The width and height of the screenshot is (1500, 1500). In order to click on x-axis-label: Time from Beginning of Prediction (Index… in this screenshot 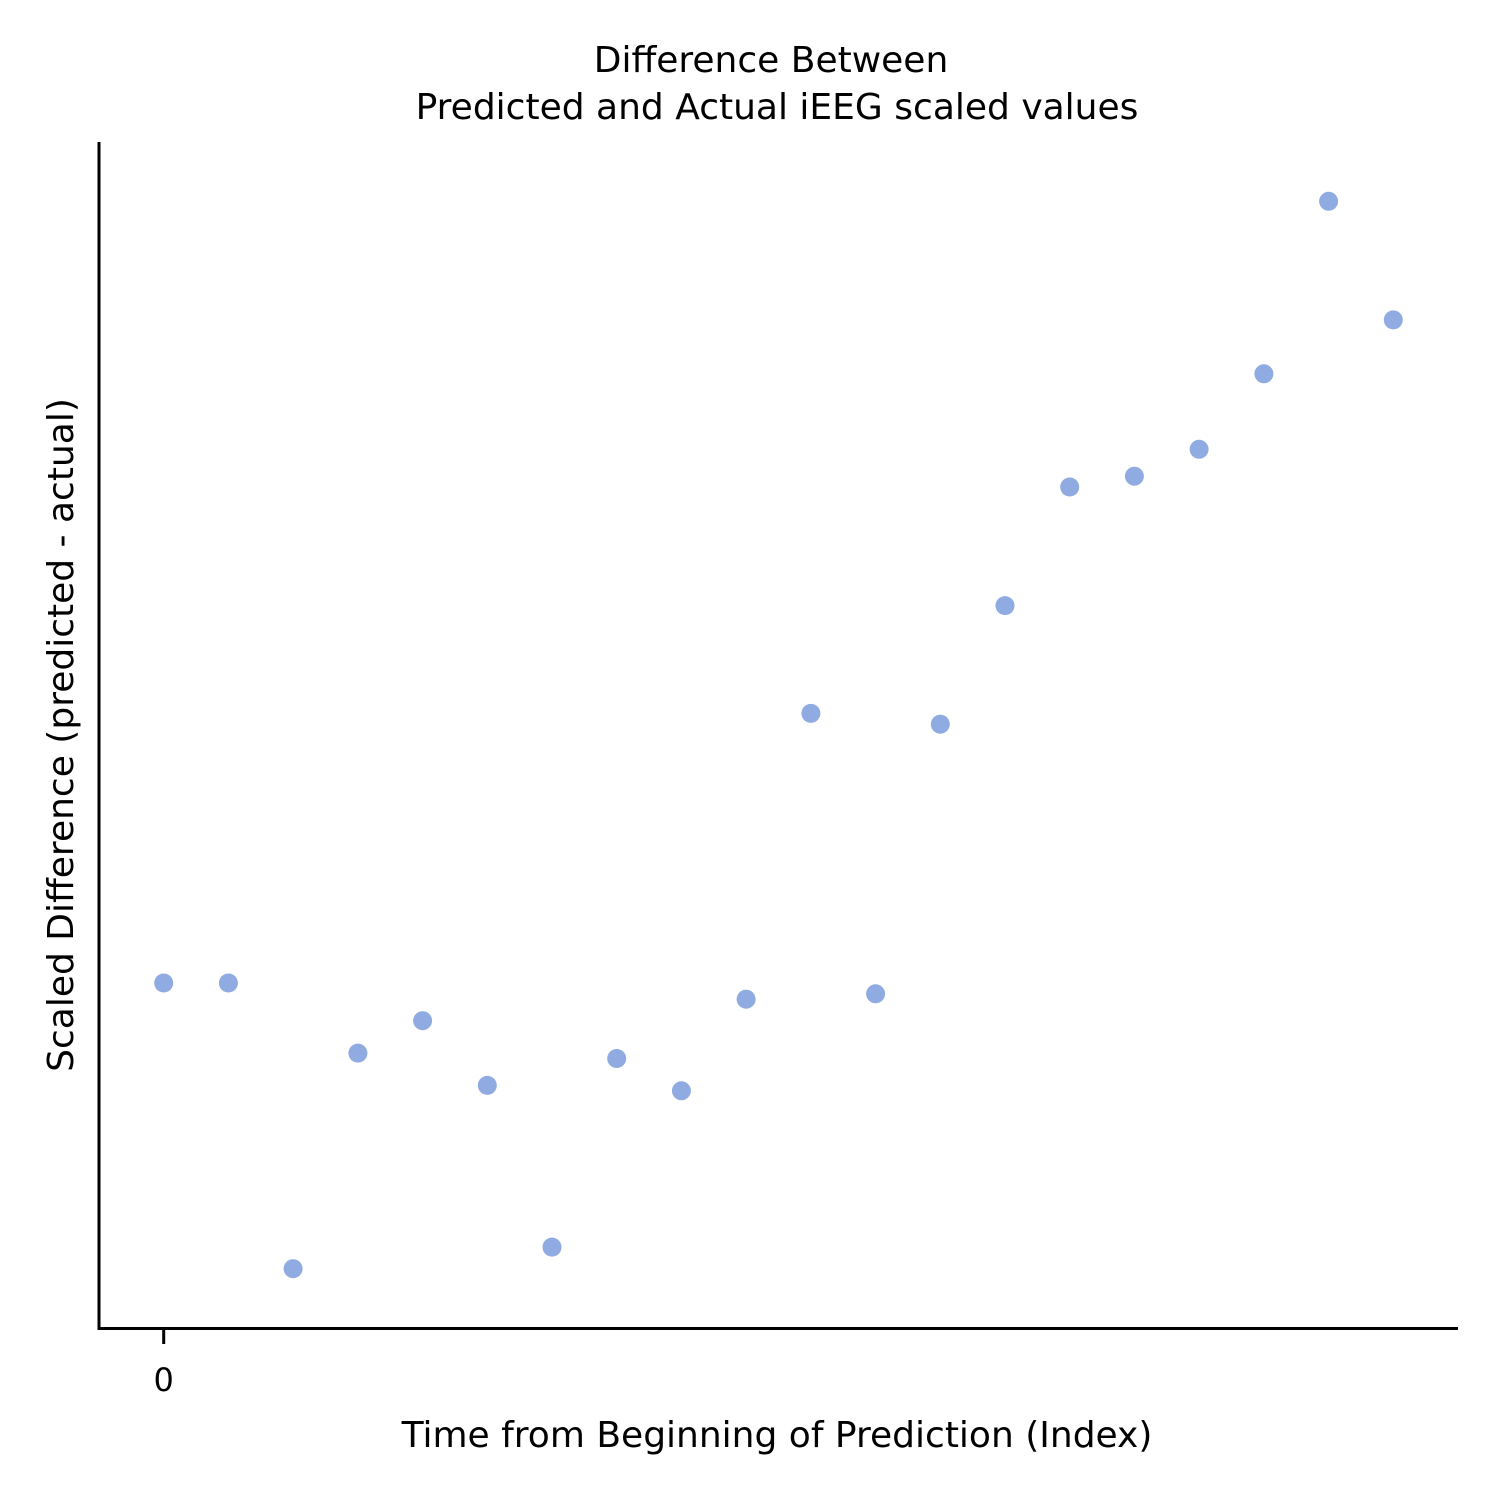, I will do `click(777, 1435)`.